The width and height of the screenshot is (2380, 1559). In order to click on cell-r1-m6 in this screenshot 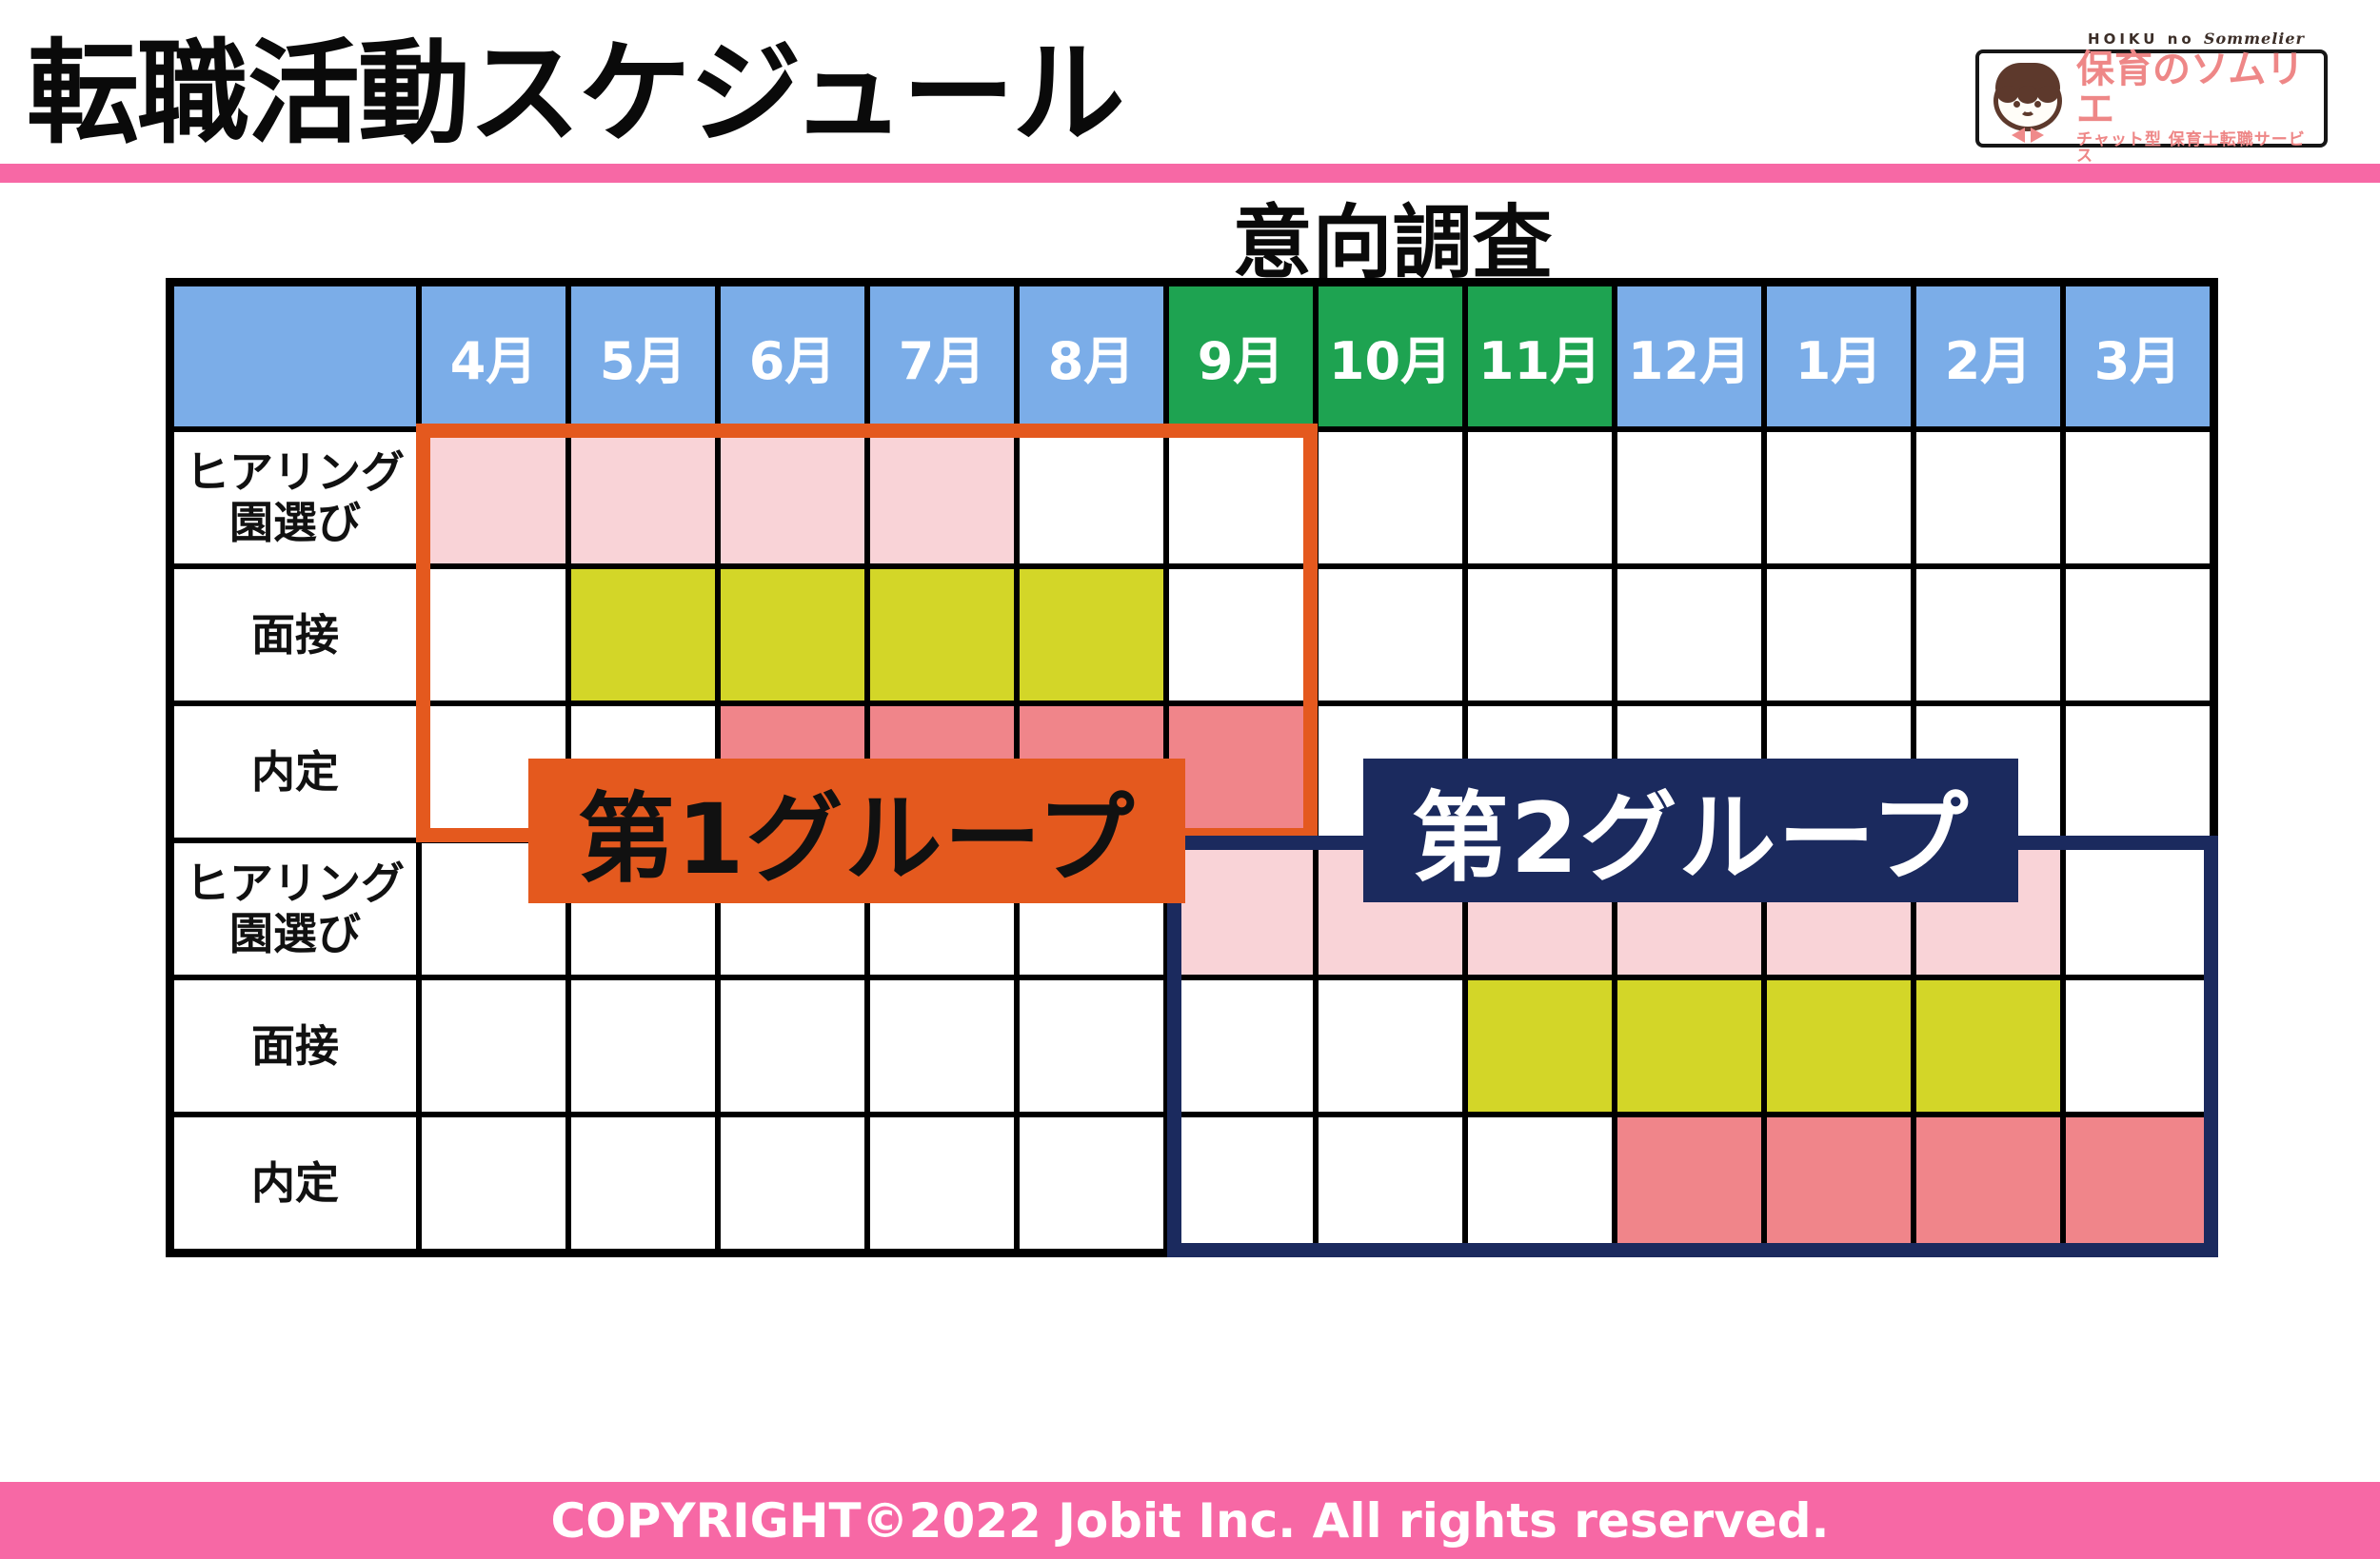, I will do `click(1241, 497)`.